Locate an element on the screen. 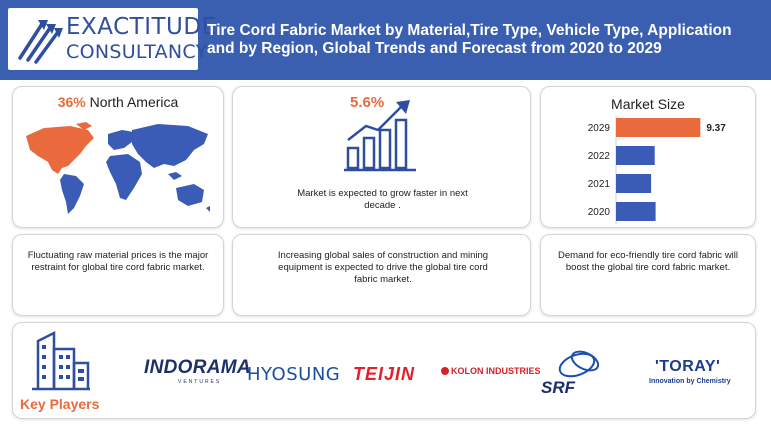  bar-2021 is located at coordinates (634, 183).